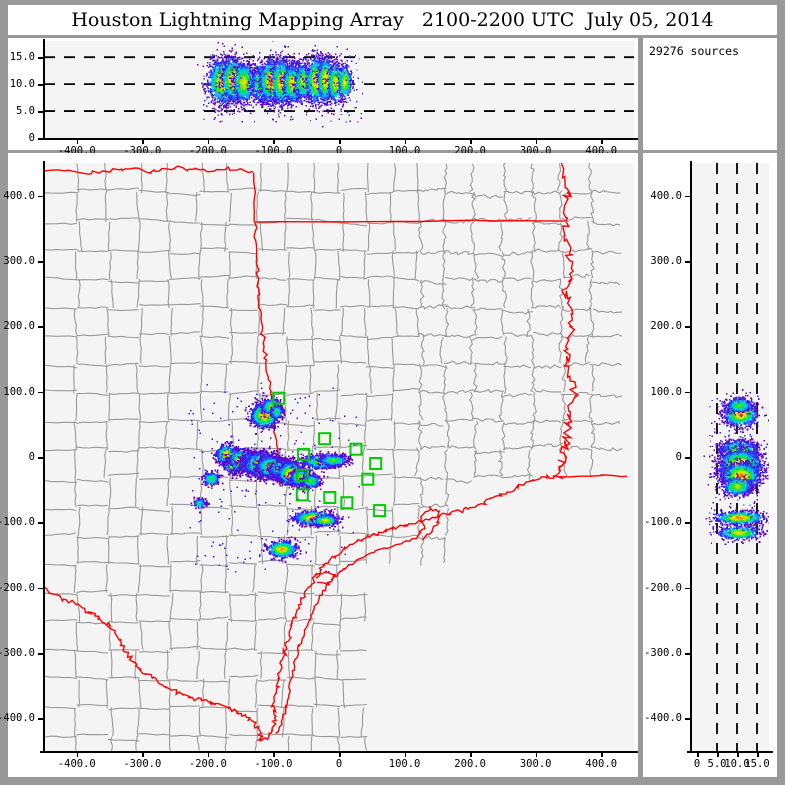 The height and width of the screenshot is (785, 785). Describe the element at coordinates (536, 764) in the screenshot. I see `x-tick-label: 300.0` at that location.